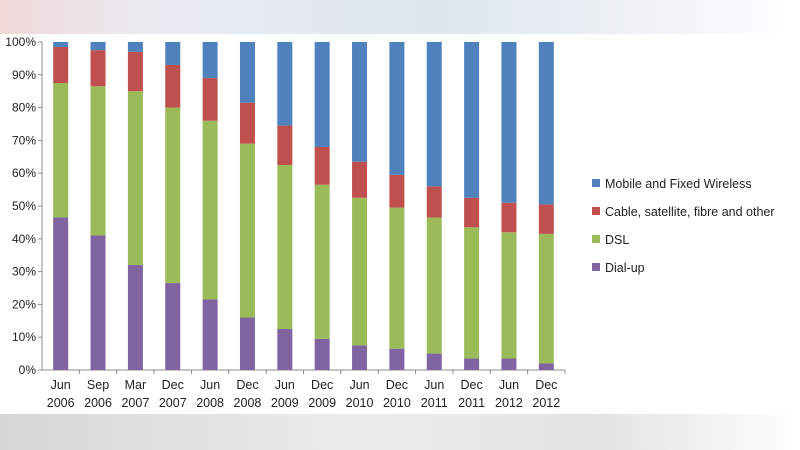 This screenshot has width=800, height=450. Describe the element at coordinates (20, 42) in the screenshot. I see `y-tick-label: 100%` at that location.